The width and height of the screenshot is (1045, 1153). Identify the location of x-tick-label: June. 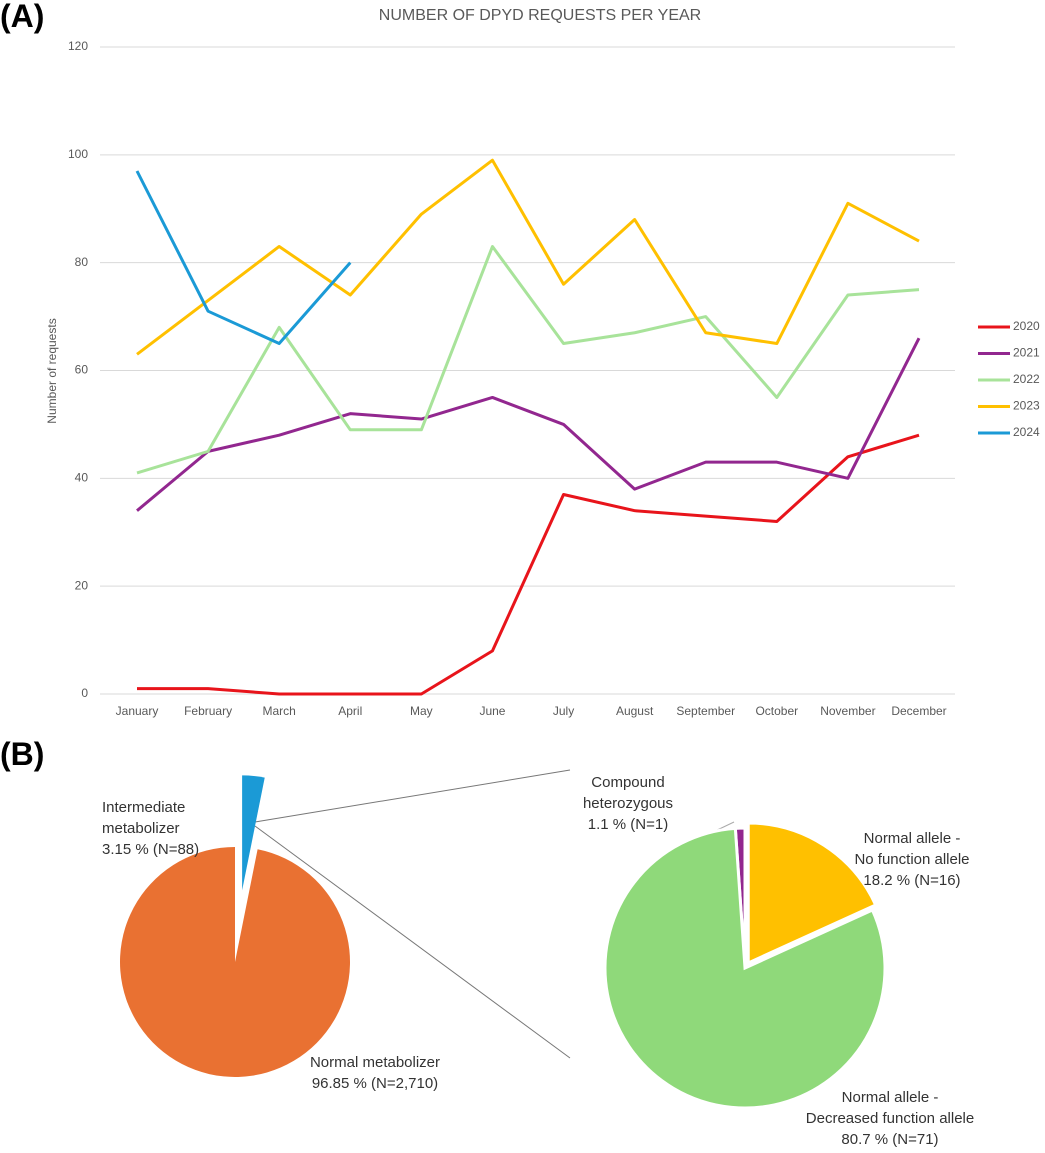
(492, 711).